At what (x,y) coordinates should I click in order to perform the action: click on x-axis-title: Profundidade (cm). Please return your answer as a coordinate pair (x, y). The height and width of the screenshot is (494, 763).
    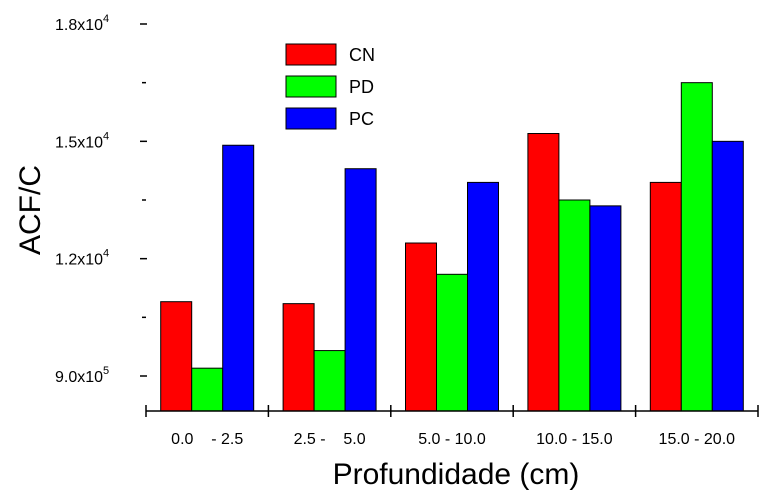
    Looking at the image, I should click on (456, 474).